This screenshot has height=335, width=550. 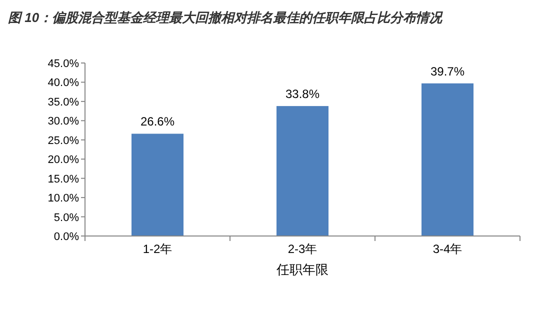 I want to click on data-label: 33.8%, so click(x=302, y=94).